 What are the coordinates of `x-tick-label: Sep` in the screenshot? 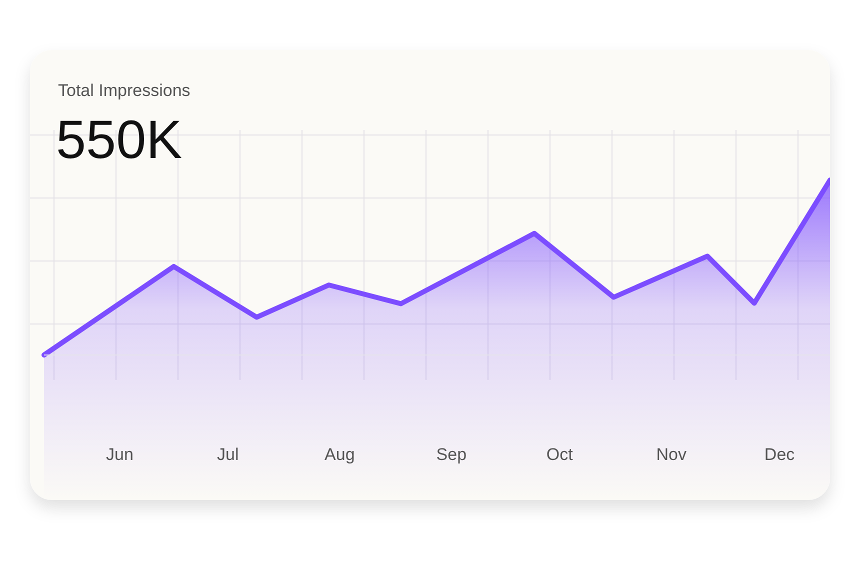 It's located at (451, 454).